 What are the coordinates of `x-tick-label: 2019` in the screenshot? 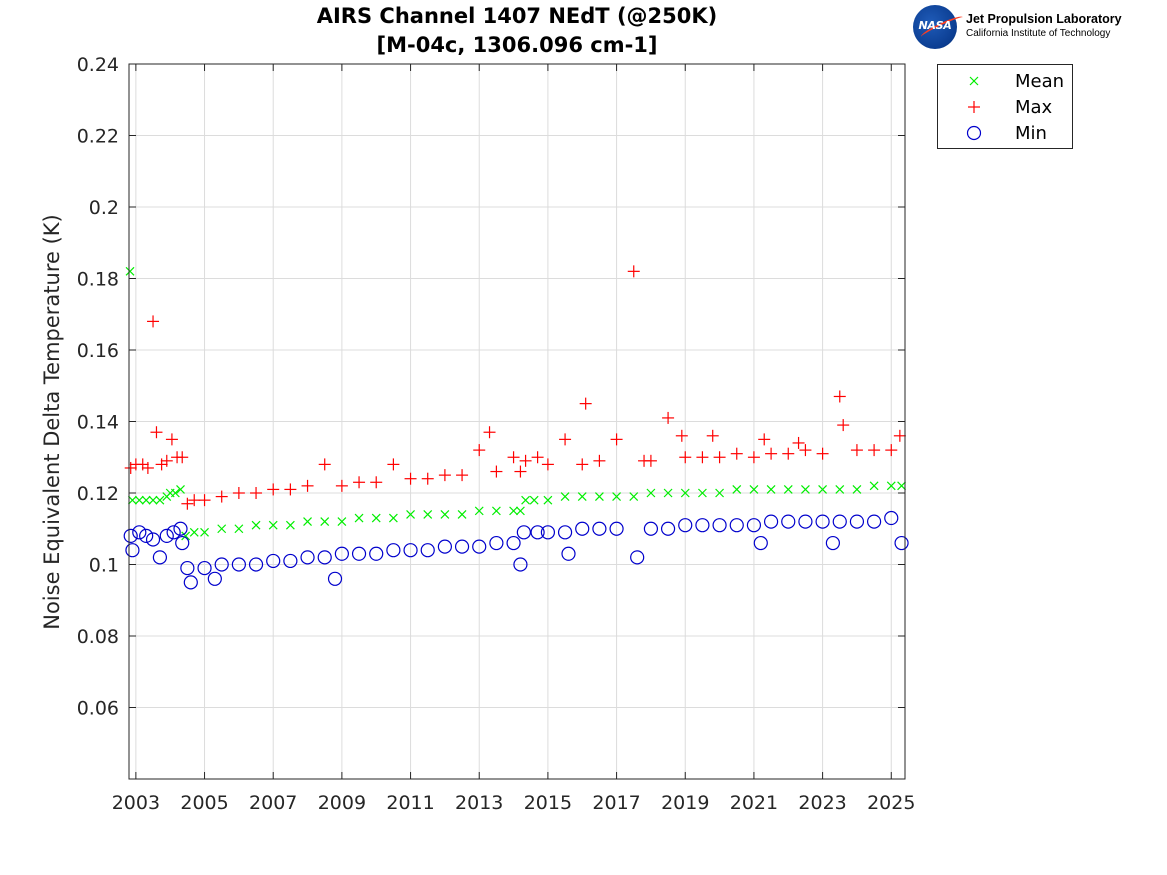 It's located at (685, 803).